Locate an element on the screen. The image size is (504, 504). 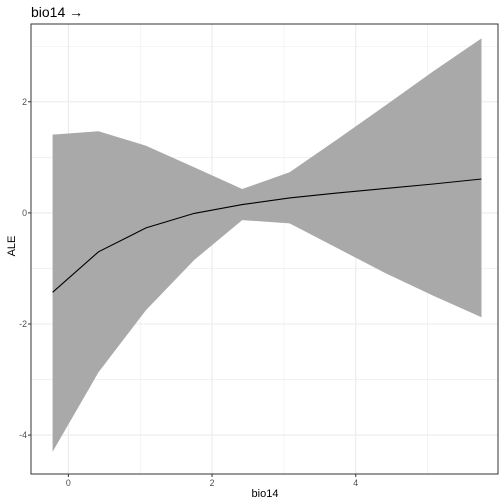
x-tick-label: 2 is located at coordinates (212, 483).